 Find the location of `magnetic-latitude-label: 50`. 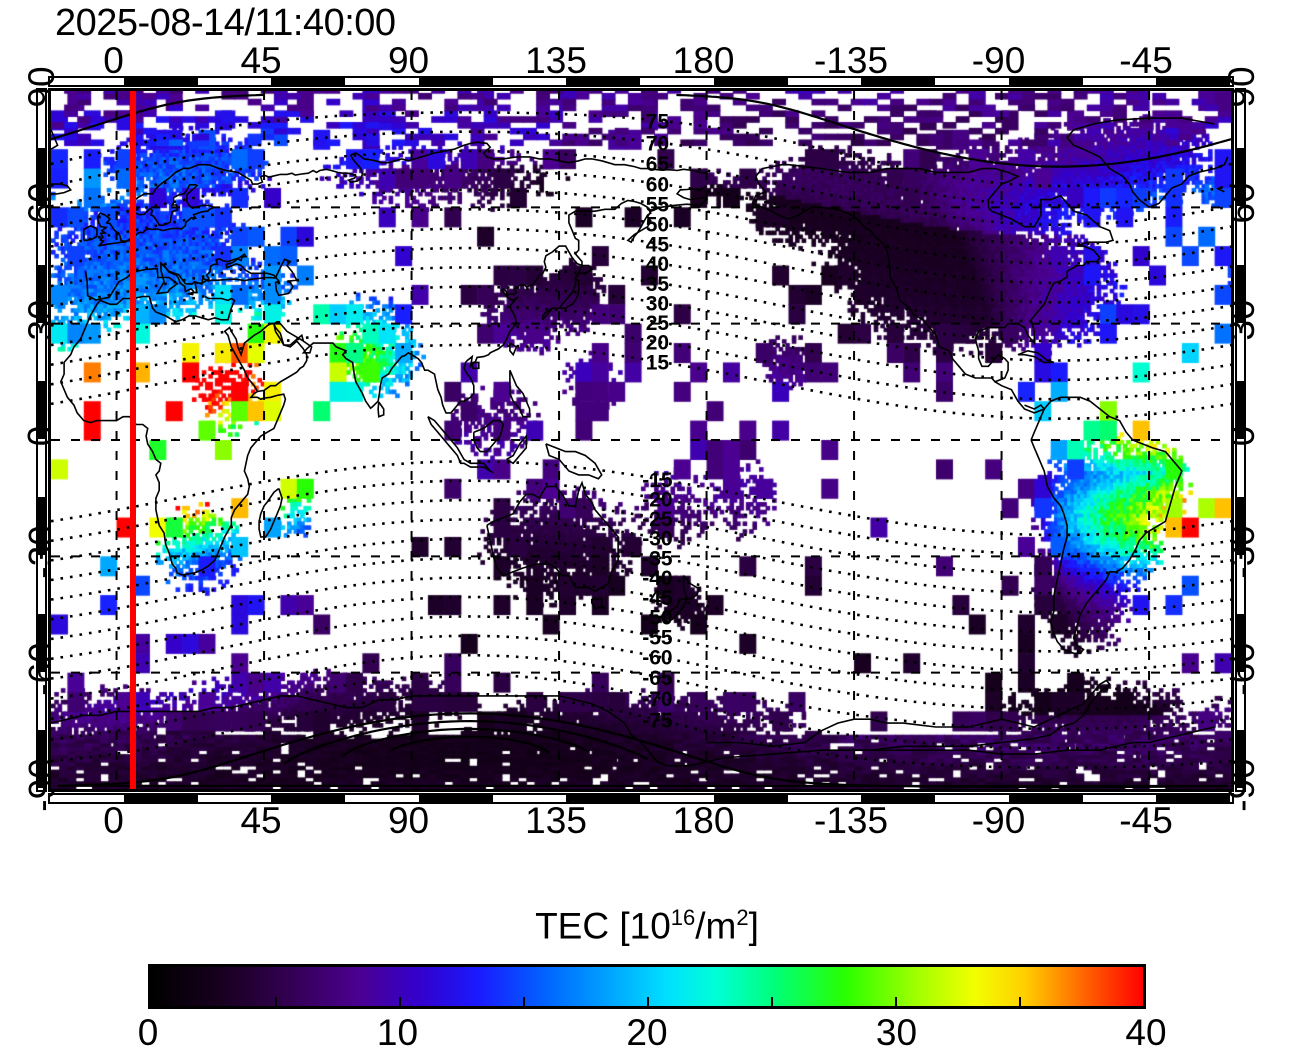

magnetic-latitude-label: 50 is located at coordinates (657, 225).